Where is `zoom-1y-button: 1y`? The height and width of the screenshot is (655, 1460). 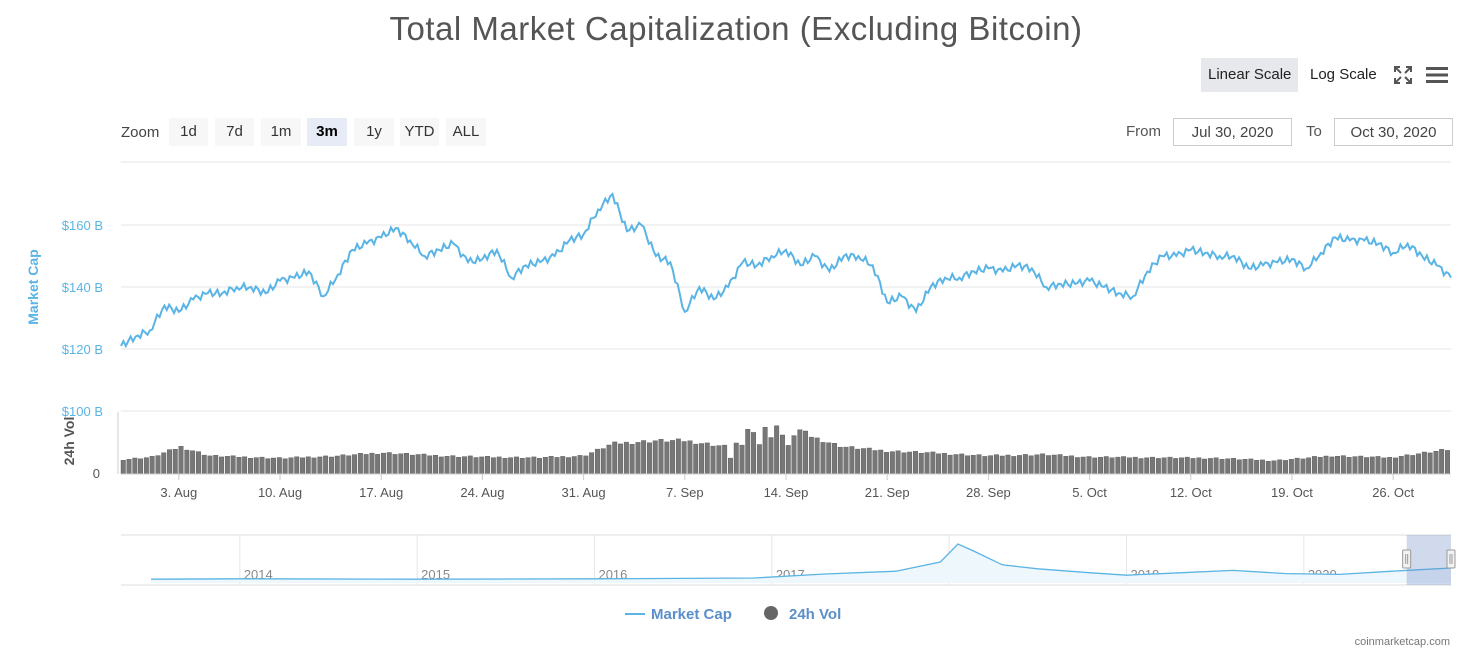 zoom-1y-button: 1y is located at coordinates (374, 132).